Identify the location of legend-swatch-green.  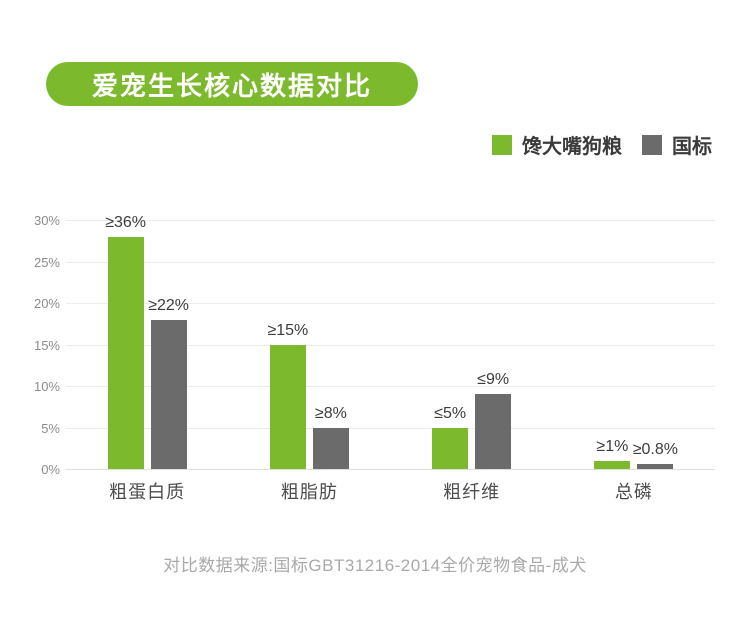
(502, 144).